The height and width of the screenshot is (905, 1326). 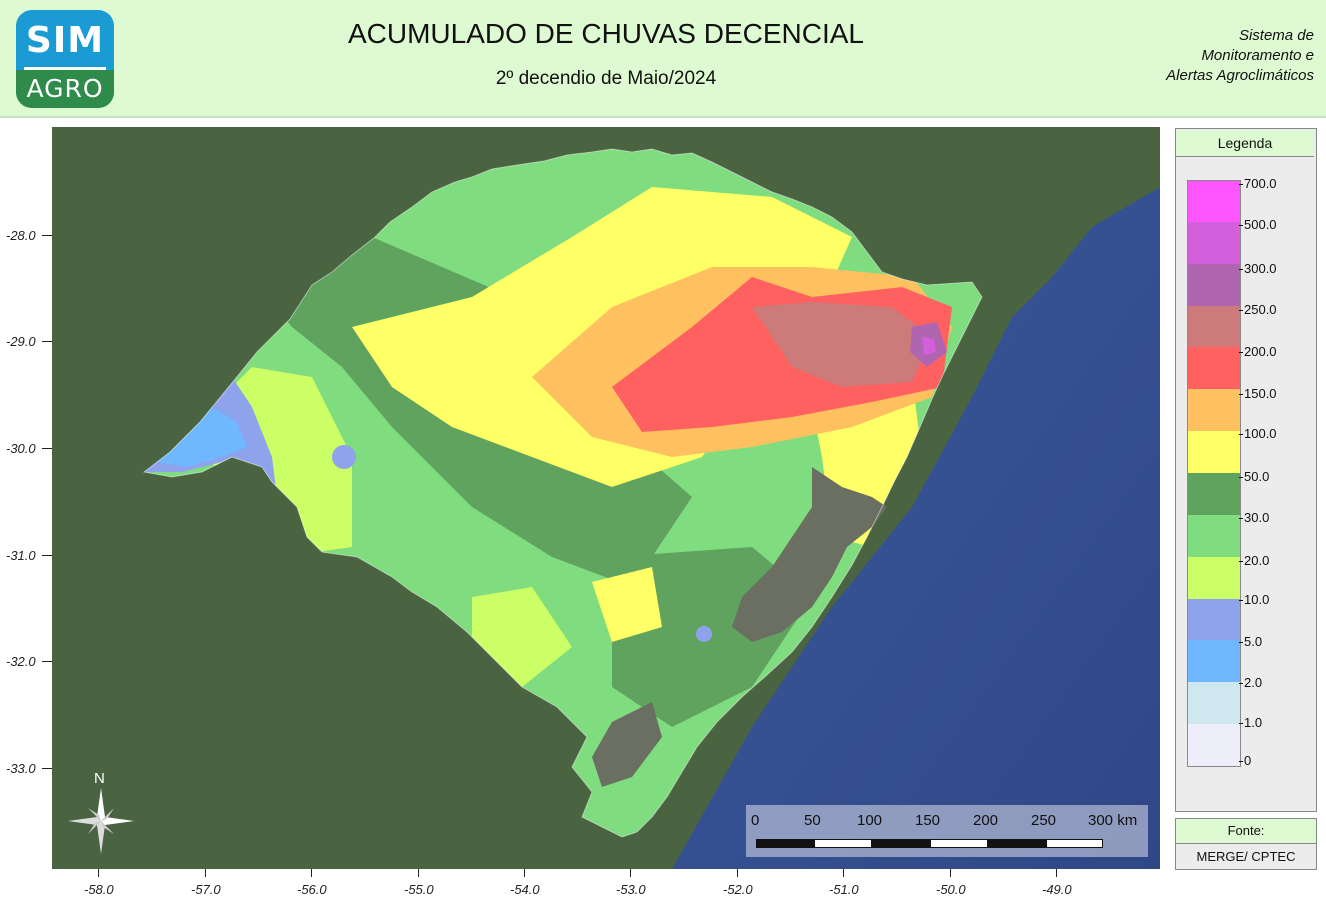 What do you see at coordinates (606, 33) in the screenshot?
I see `page-title: ACUMULADO DE CHUVAS DECENCIAL` at bounding box center [606, 33].